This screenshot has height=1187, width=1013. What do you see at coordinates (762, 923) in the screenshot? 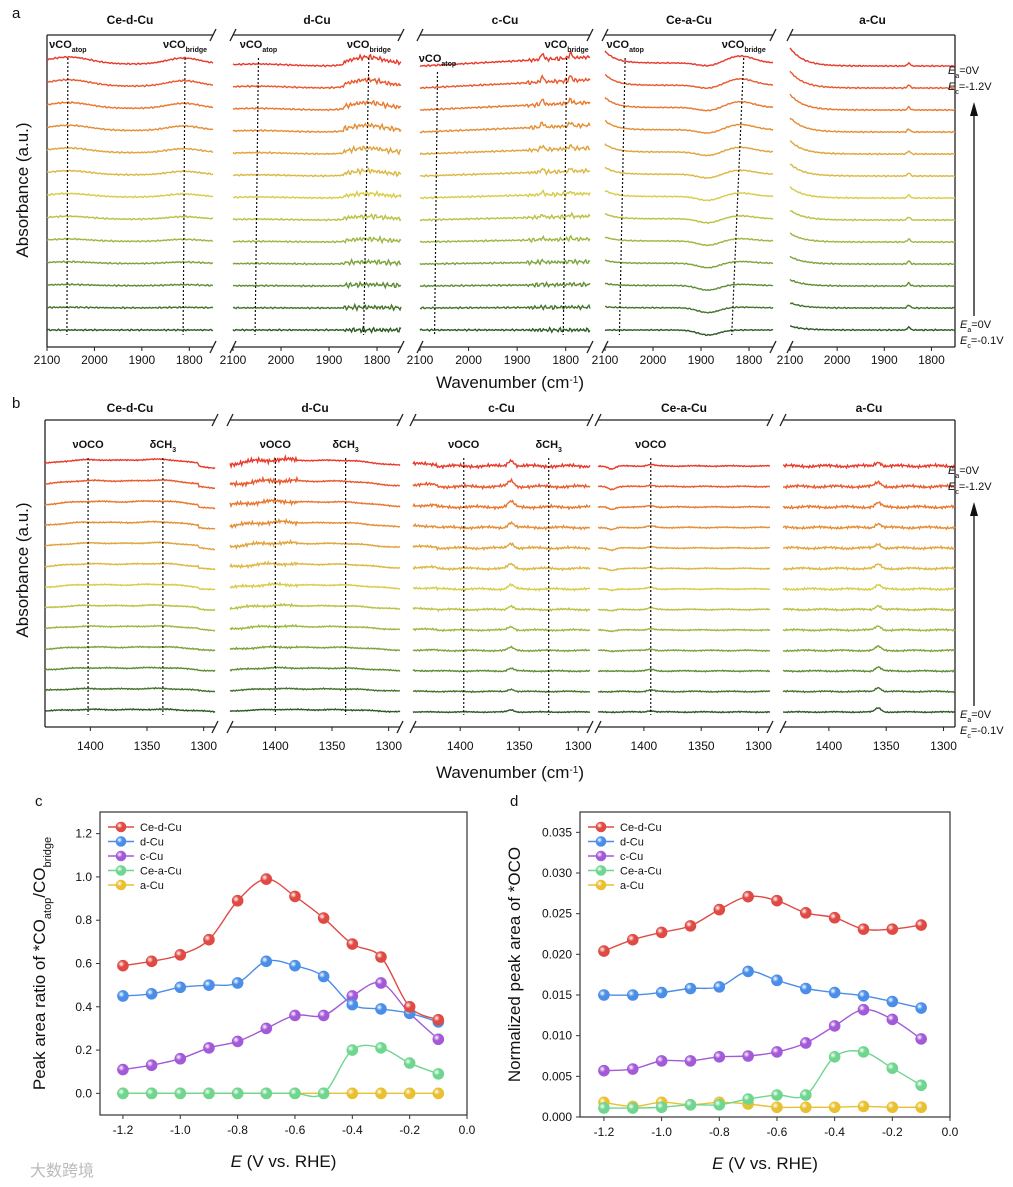
I see `series-ce-d-cu` at bounding box center [762, 923].